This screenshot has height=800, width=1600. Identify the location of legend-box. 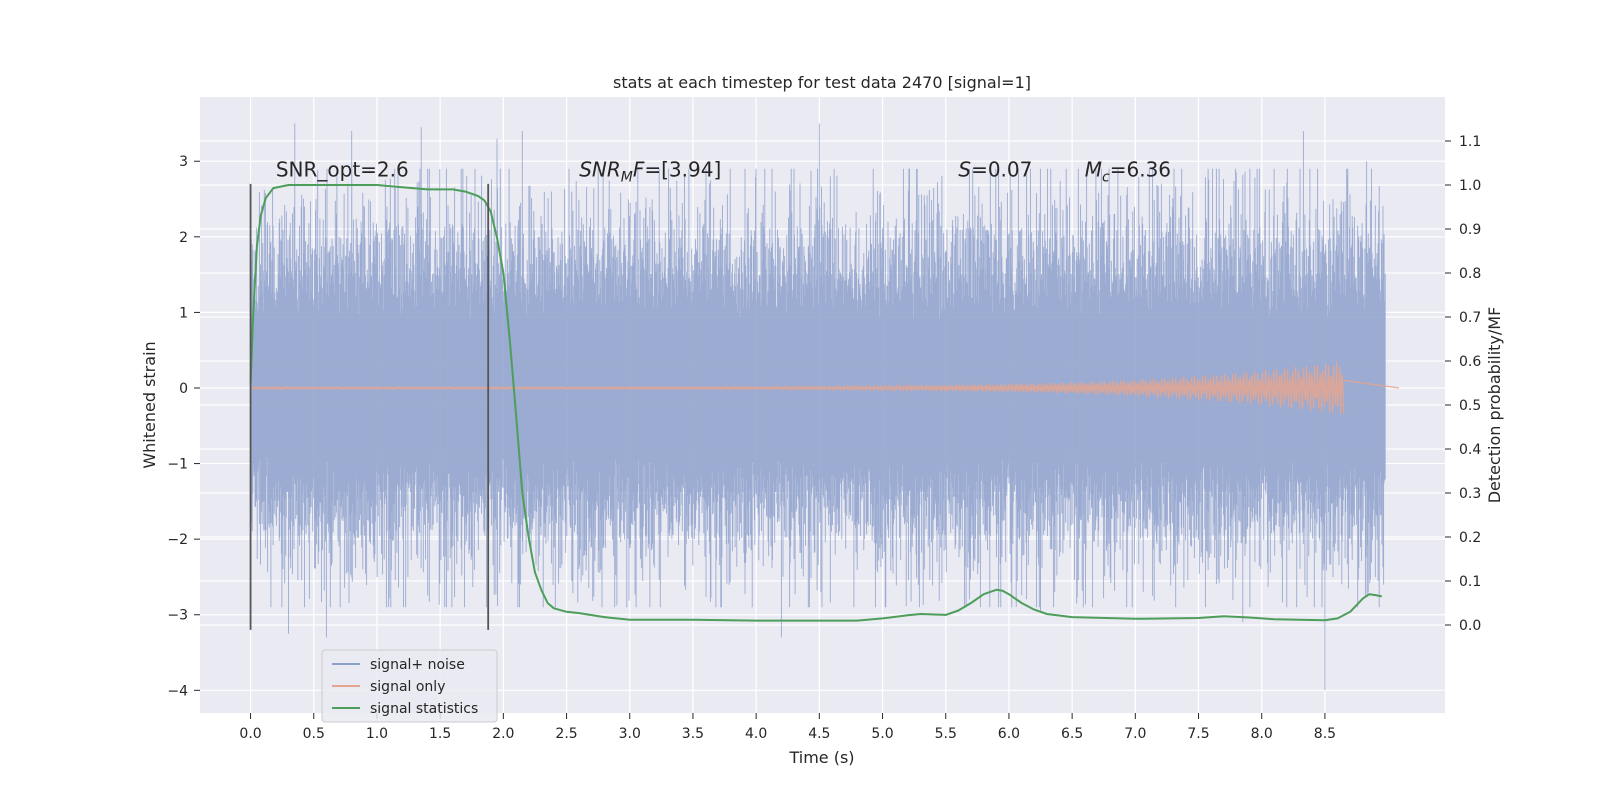
(409, 686).